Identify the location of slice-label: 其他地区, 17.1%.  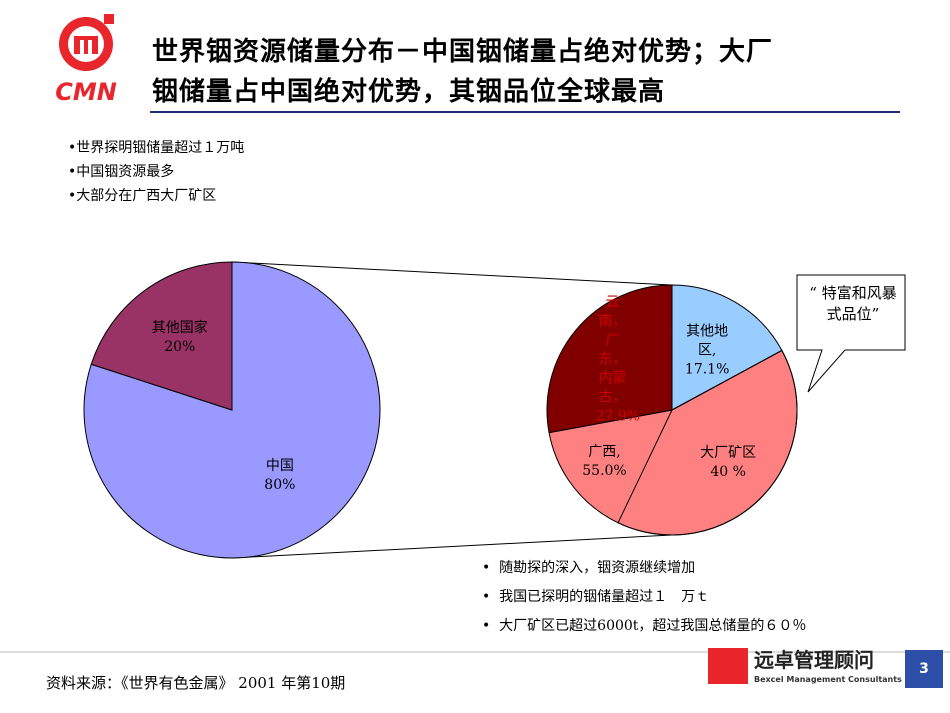
(707, 350).